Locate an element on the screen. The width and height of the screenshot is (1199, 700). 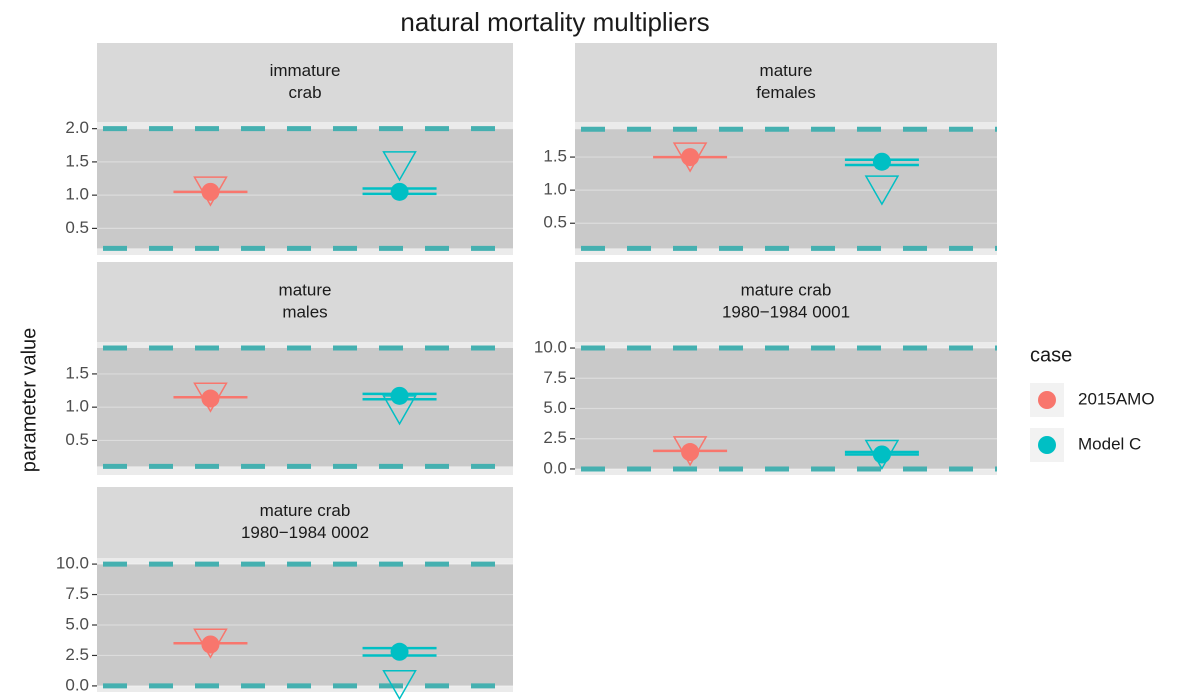
strip-label: females is located at coordinates (786, 92).